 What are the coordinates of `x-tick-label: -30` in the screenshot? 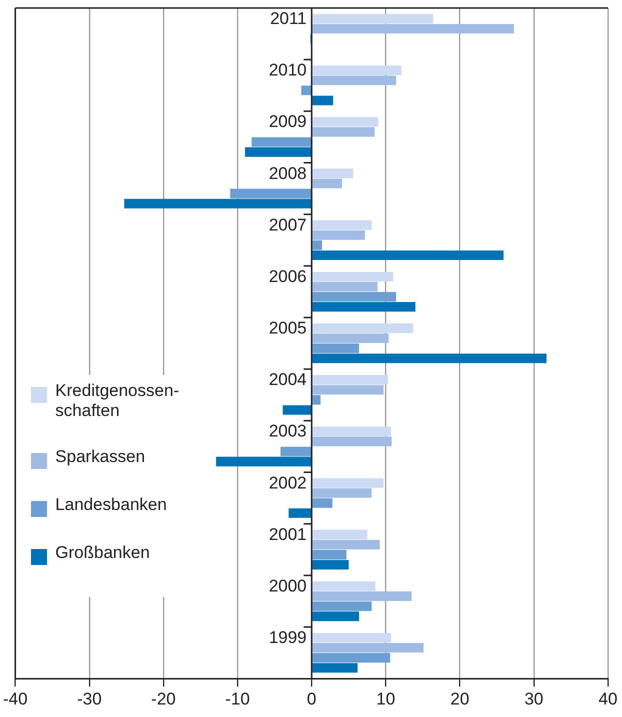 It's located at (89, 698).